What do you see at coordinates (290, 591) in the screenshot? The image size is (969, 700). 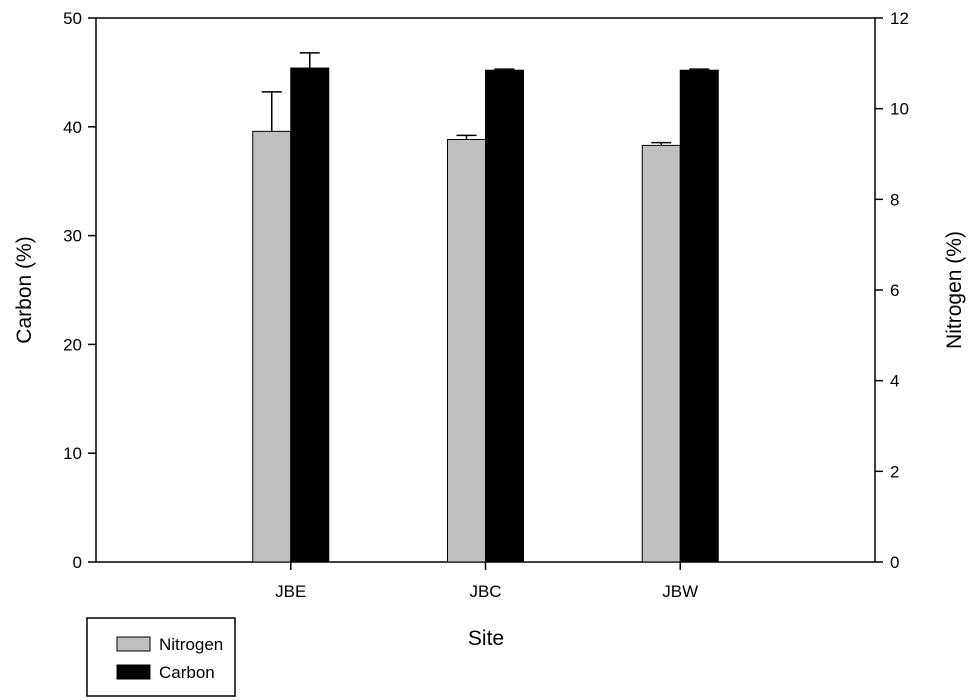 I see `x-tick-label: JBE` at bounding box center [290, 591].